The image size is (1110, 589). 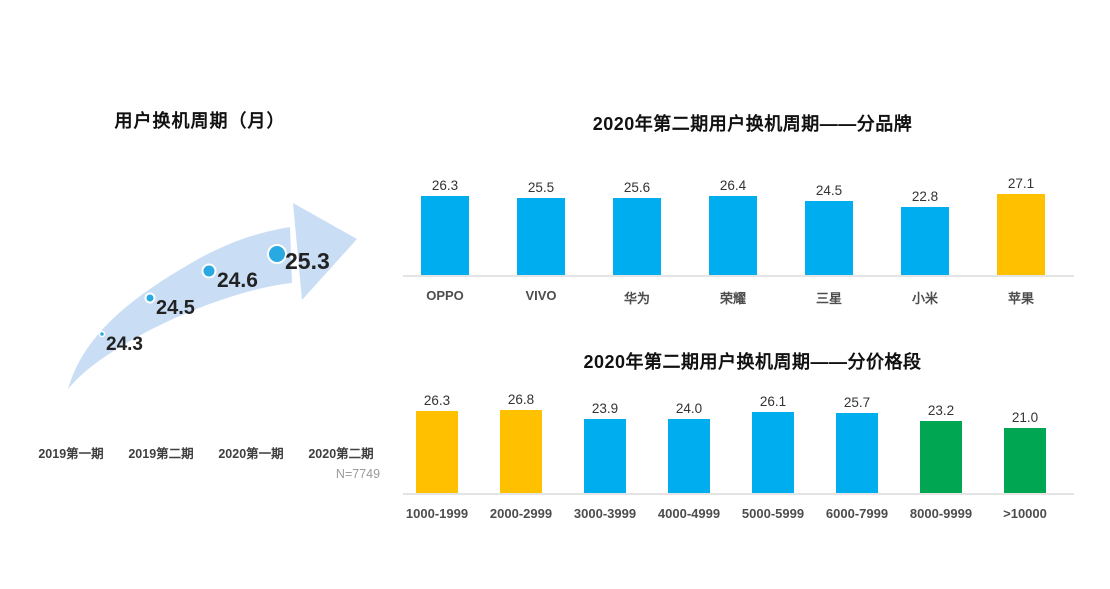 I want to click on trend-chart-title: 用户换机周期（月）, so click(x=200, y=121).